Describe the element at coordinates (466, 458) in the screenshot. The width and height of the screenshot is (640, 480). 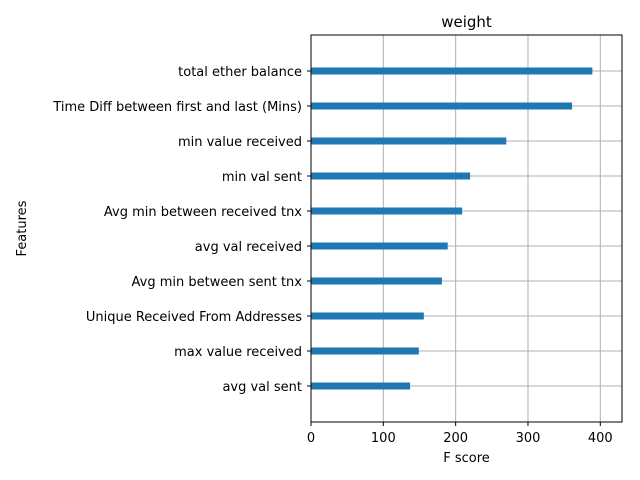
I see `x-axis-label: F score` at that location.